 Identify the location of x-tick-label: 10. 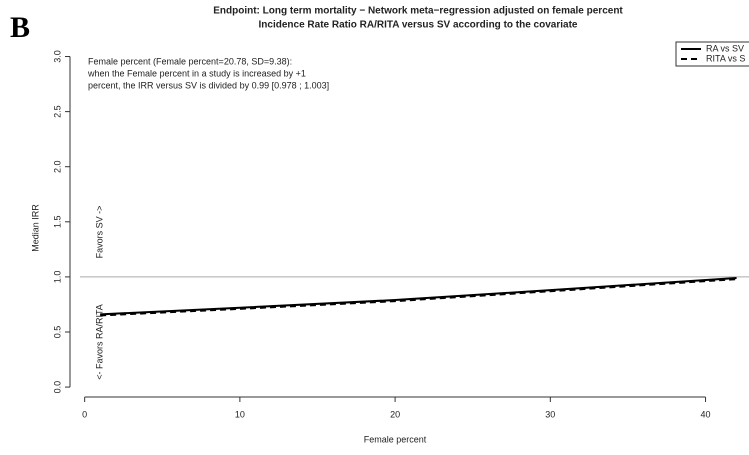
(240, 414).